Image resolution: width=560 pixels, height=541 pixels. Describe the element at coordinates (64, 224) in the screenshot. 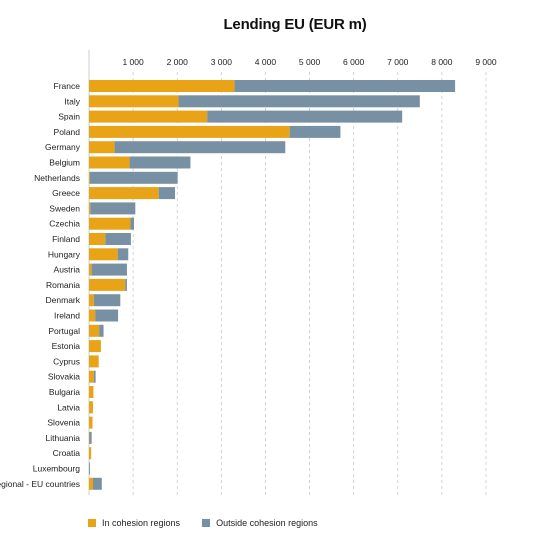

I see `category-label: Czechia` at that location.